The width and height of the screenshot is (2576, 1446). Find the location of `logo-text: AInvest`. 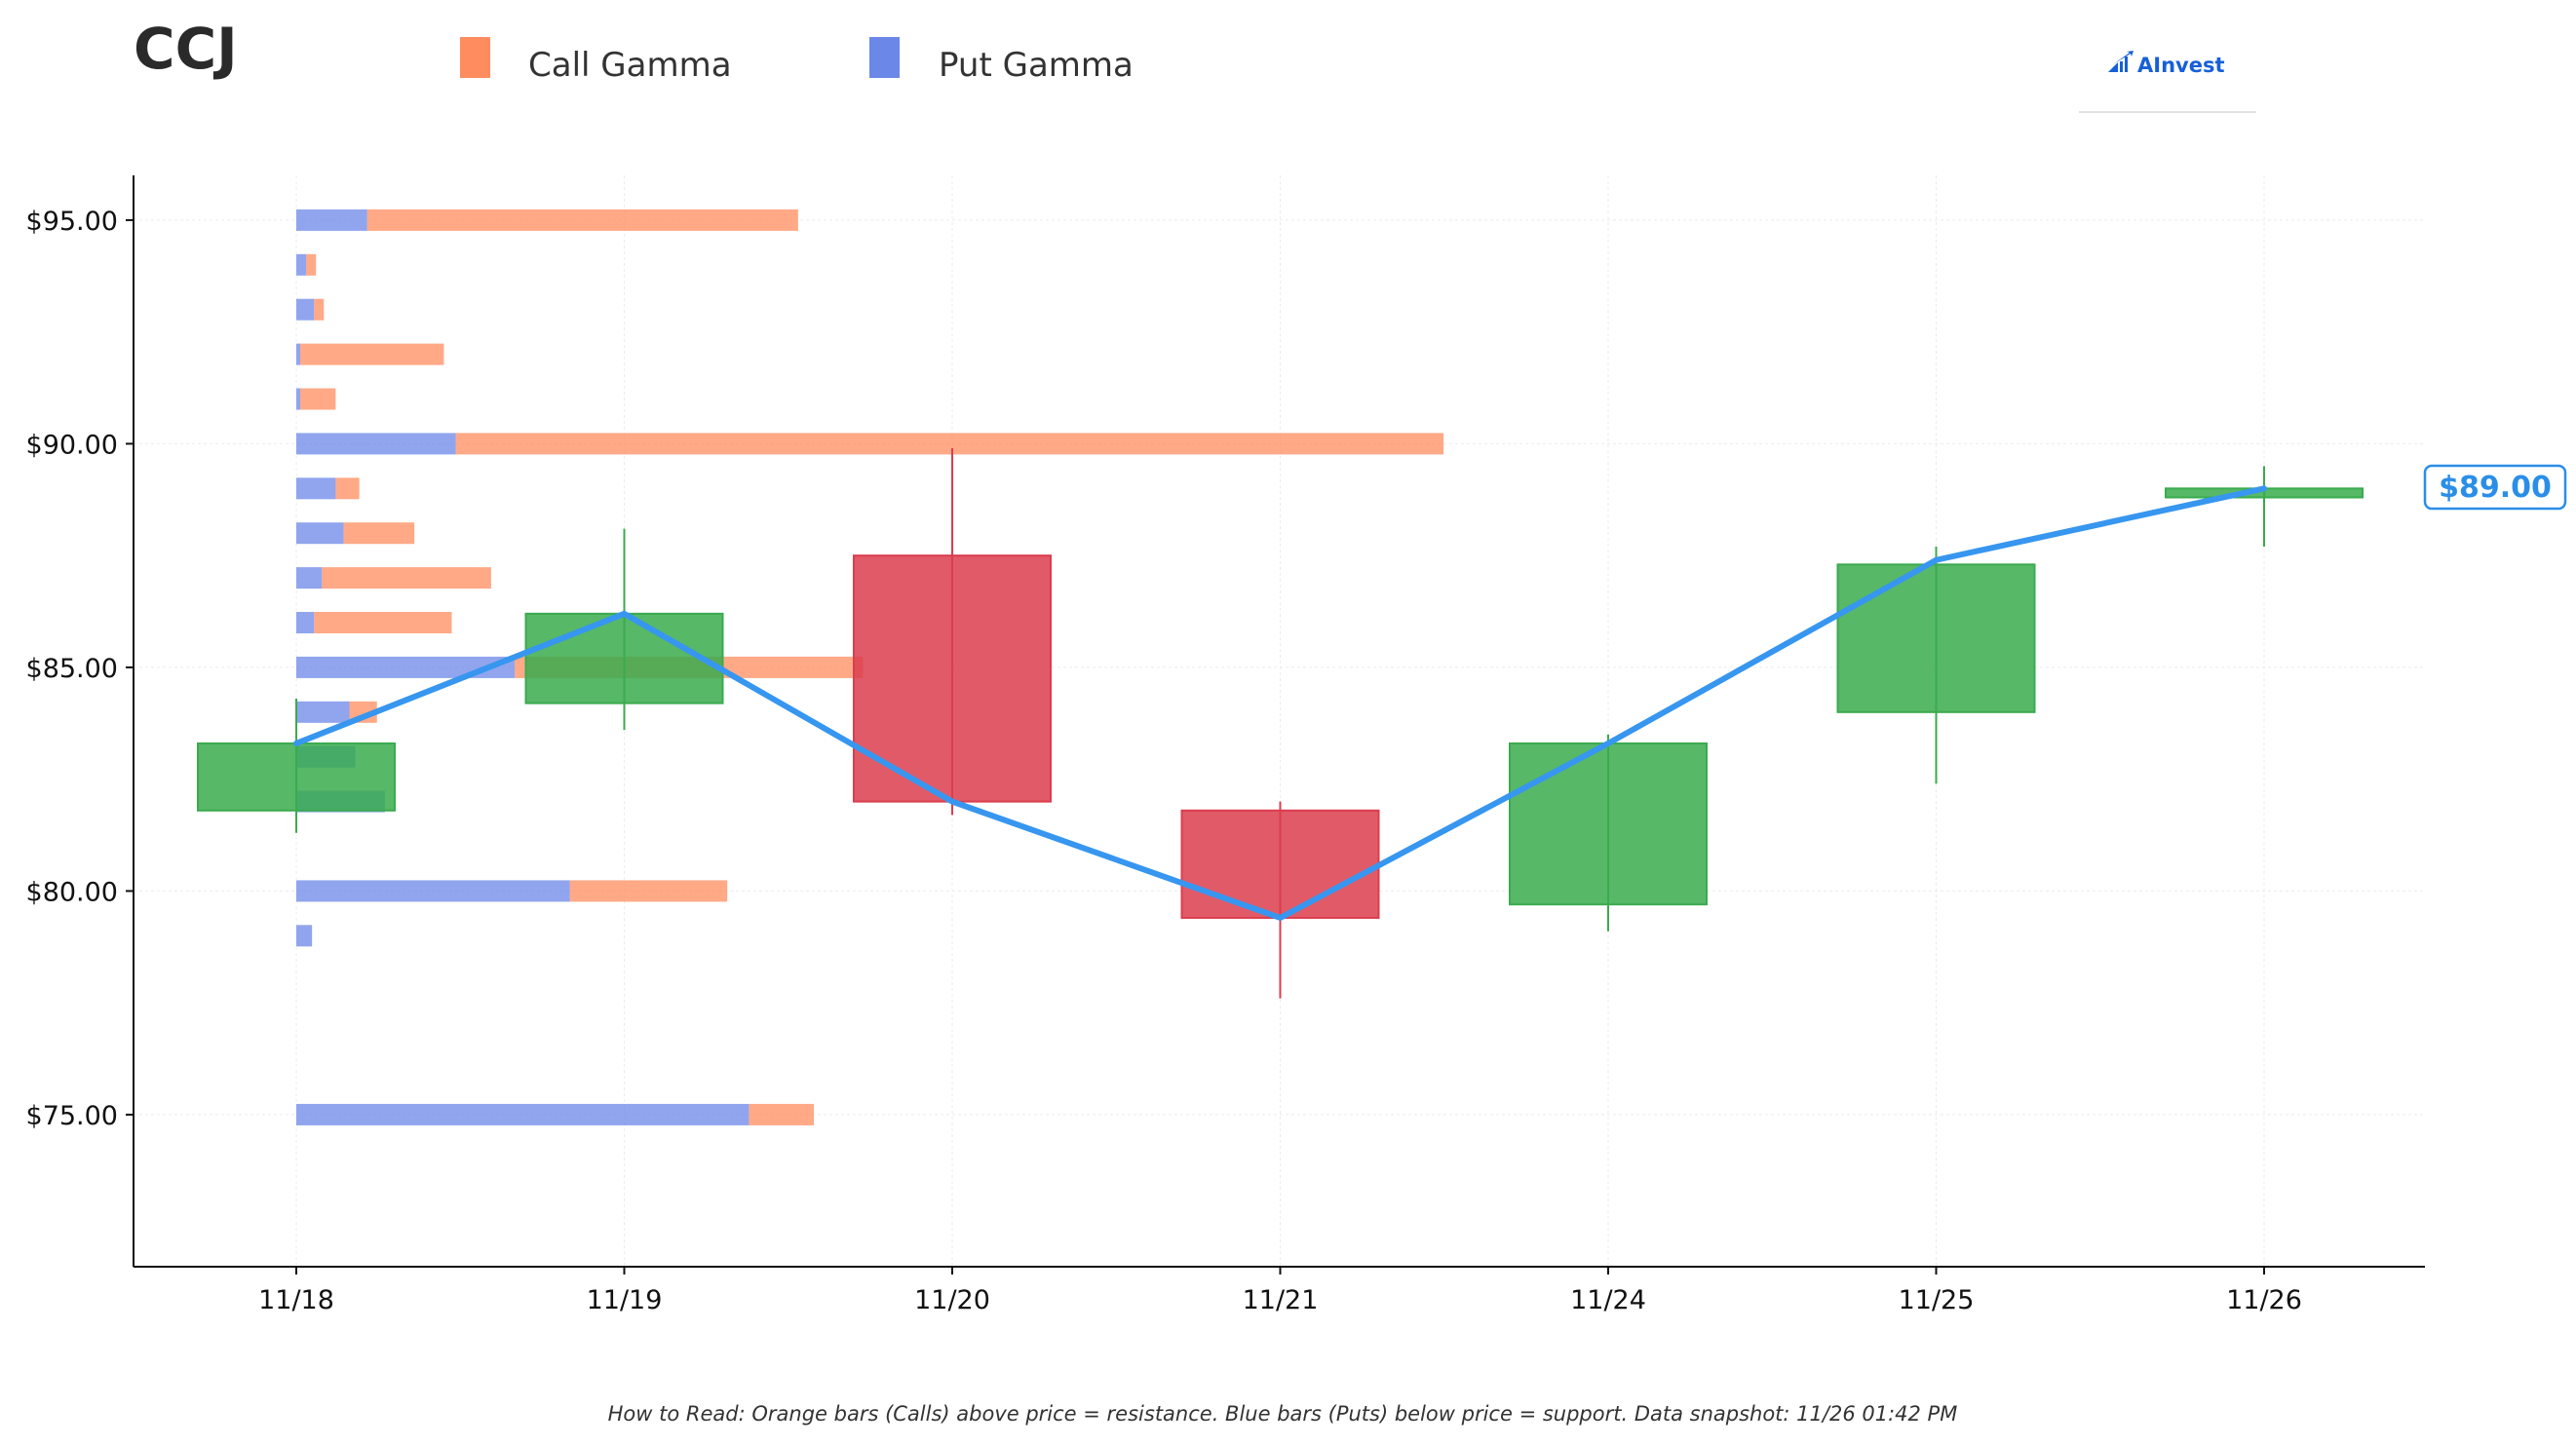

logo-text: AInvest is located at coordinates (2181, 65).